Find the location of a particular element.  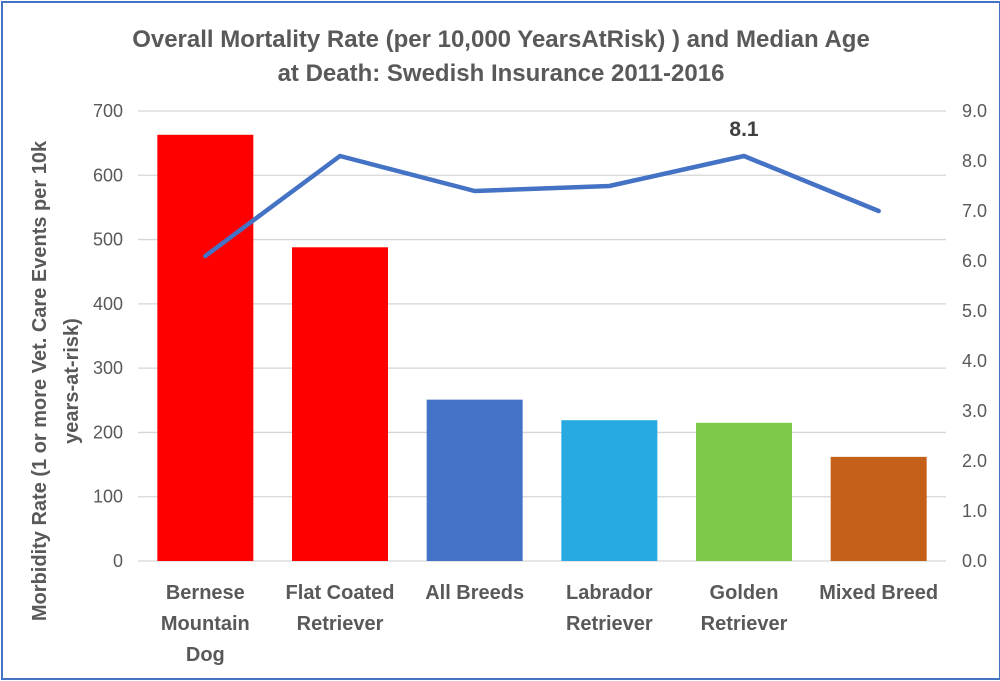

right-axis-tick: 7.0 is located at coordinates (974, 211).